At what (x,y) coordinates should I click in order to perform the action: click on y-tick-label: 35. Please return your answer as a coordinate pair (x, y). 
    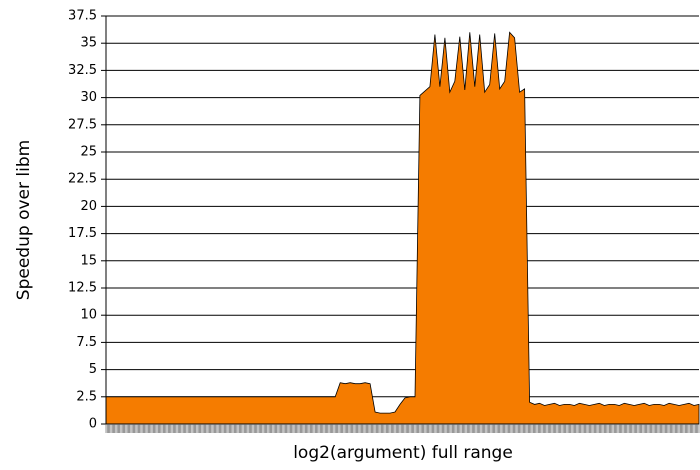
    Looking at the image, I should click on (88, 43).